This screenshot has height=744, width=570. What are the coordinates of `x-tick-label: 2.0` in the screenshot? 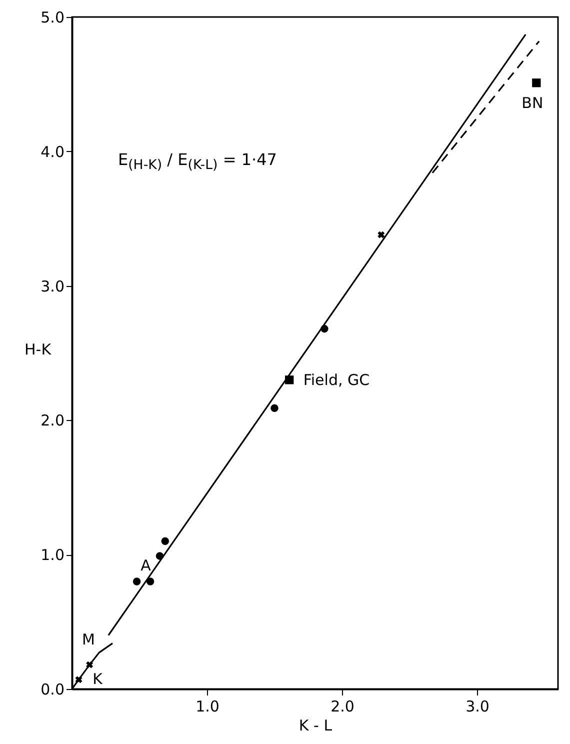 It's located at (342, 707).